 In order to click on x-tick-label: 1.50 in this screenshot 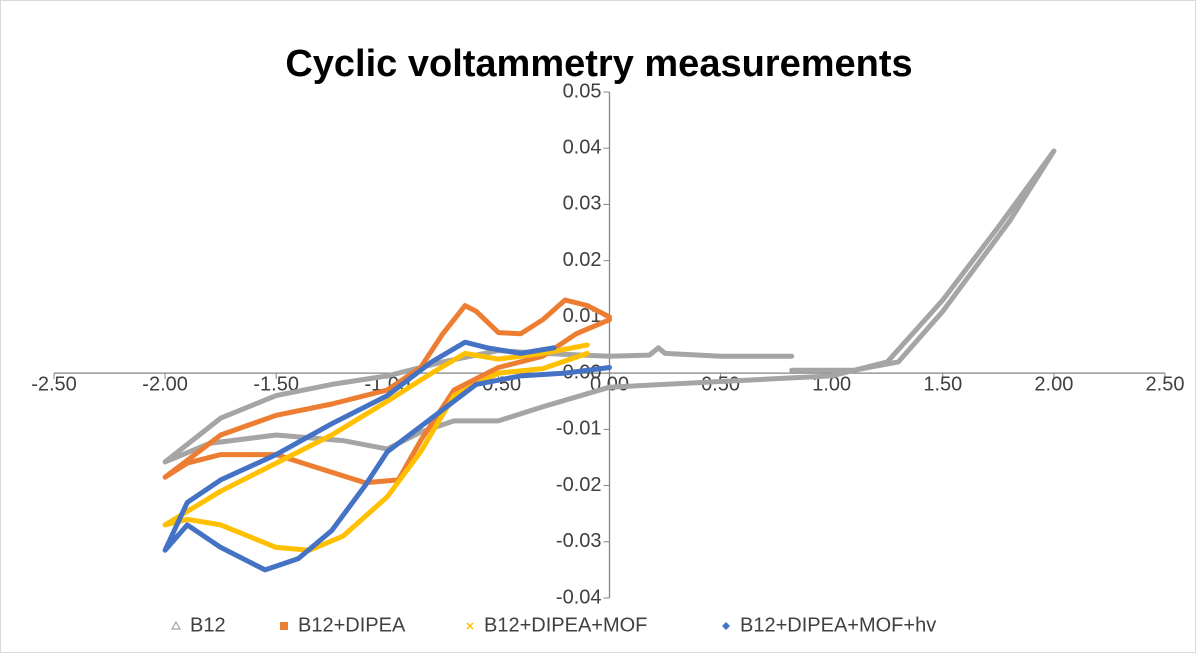, I will do `click(942, 384)`.